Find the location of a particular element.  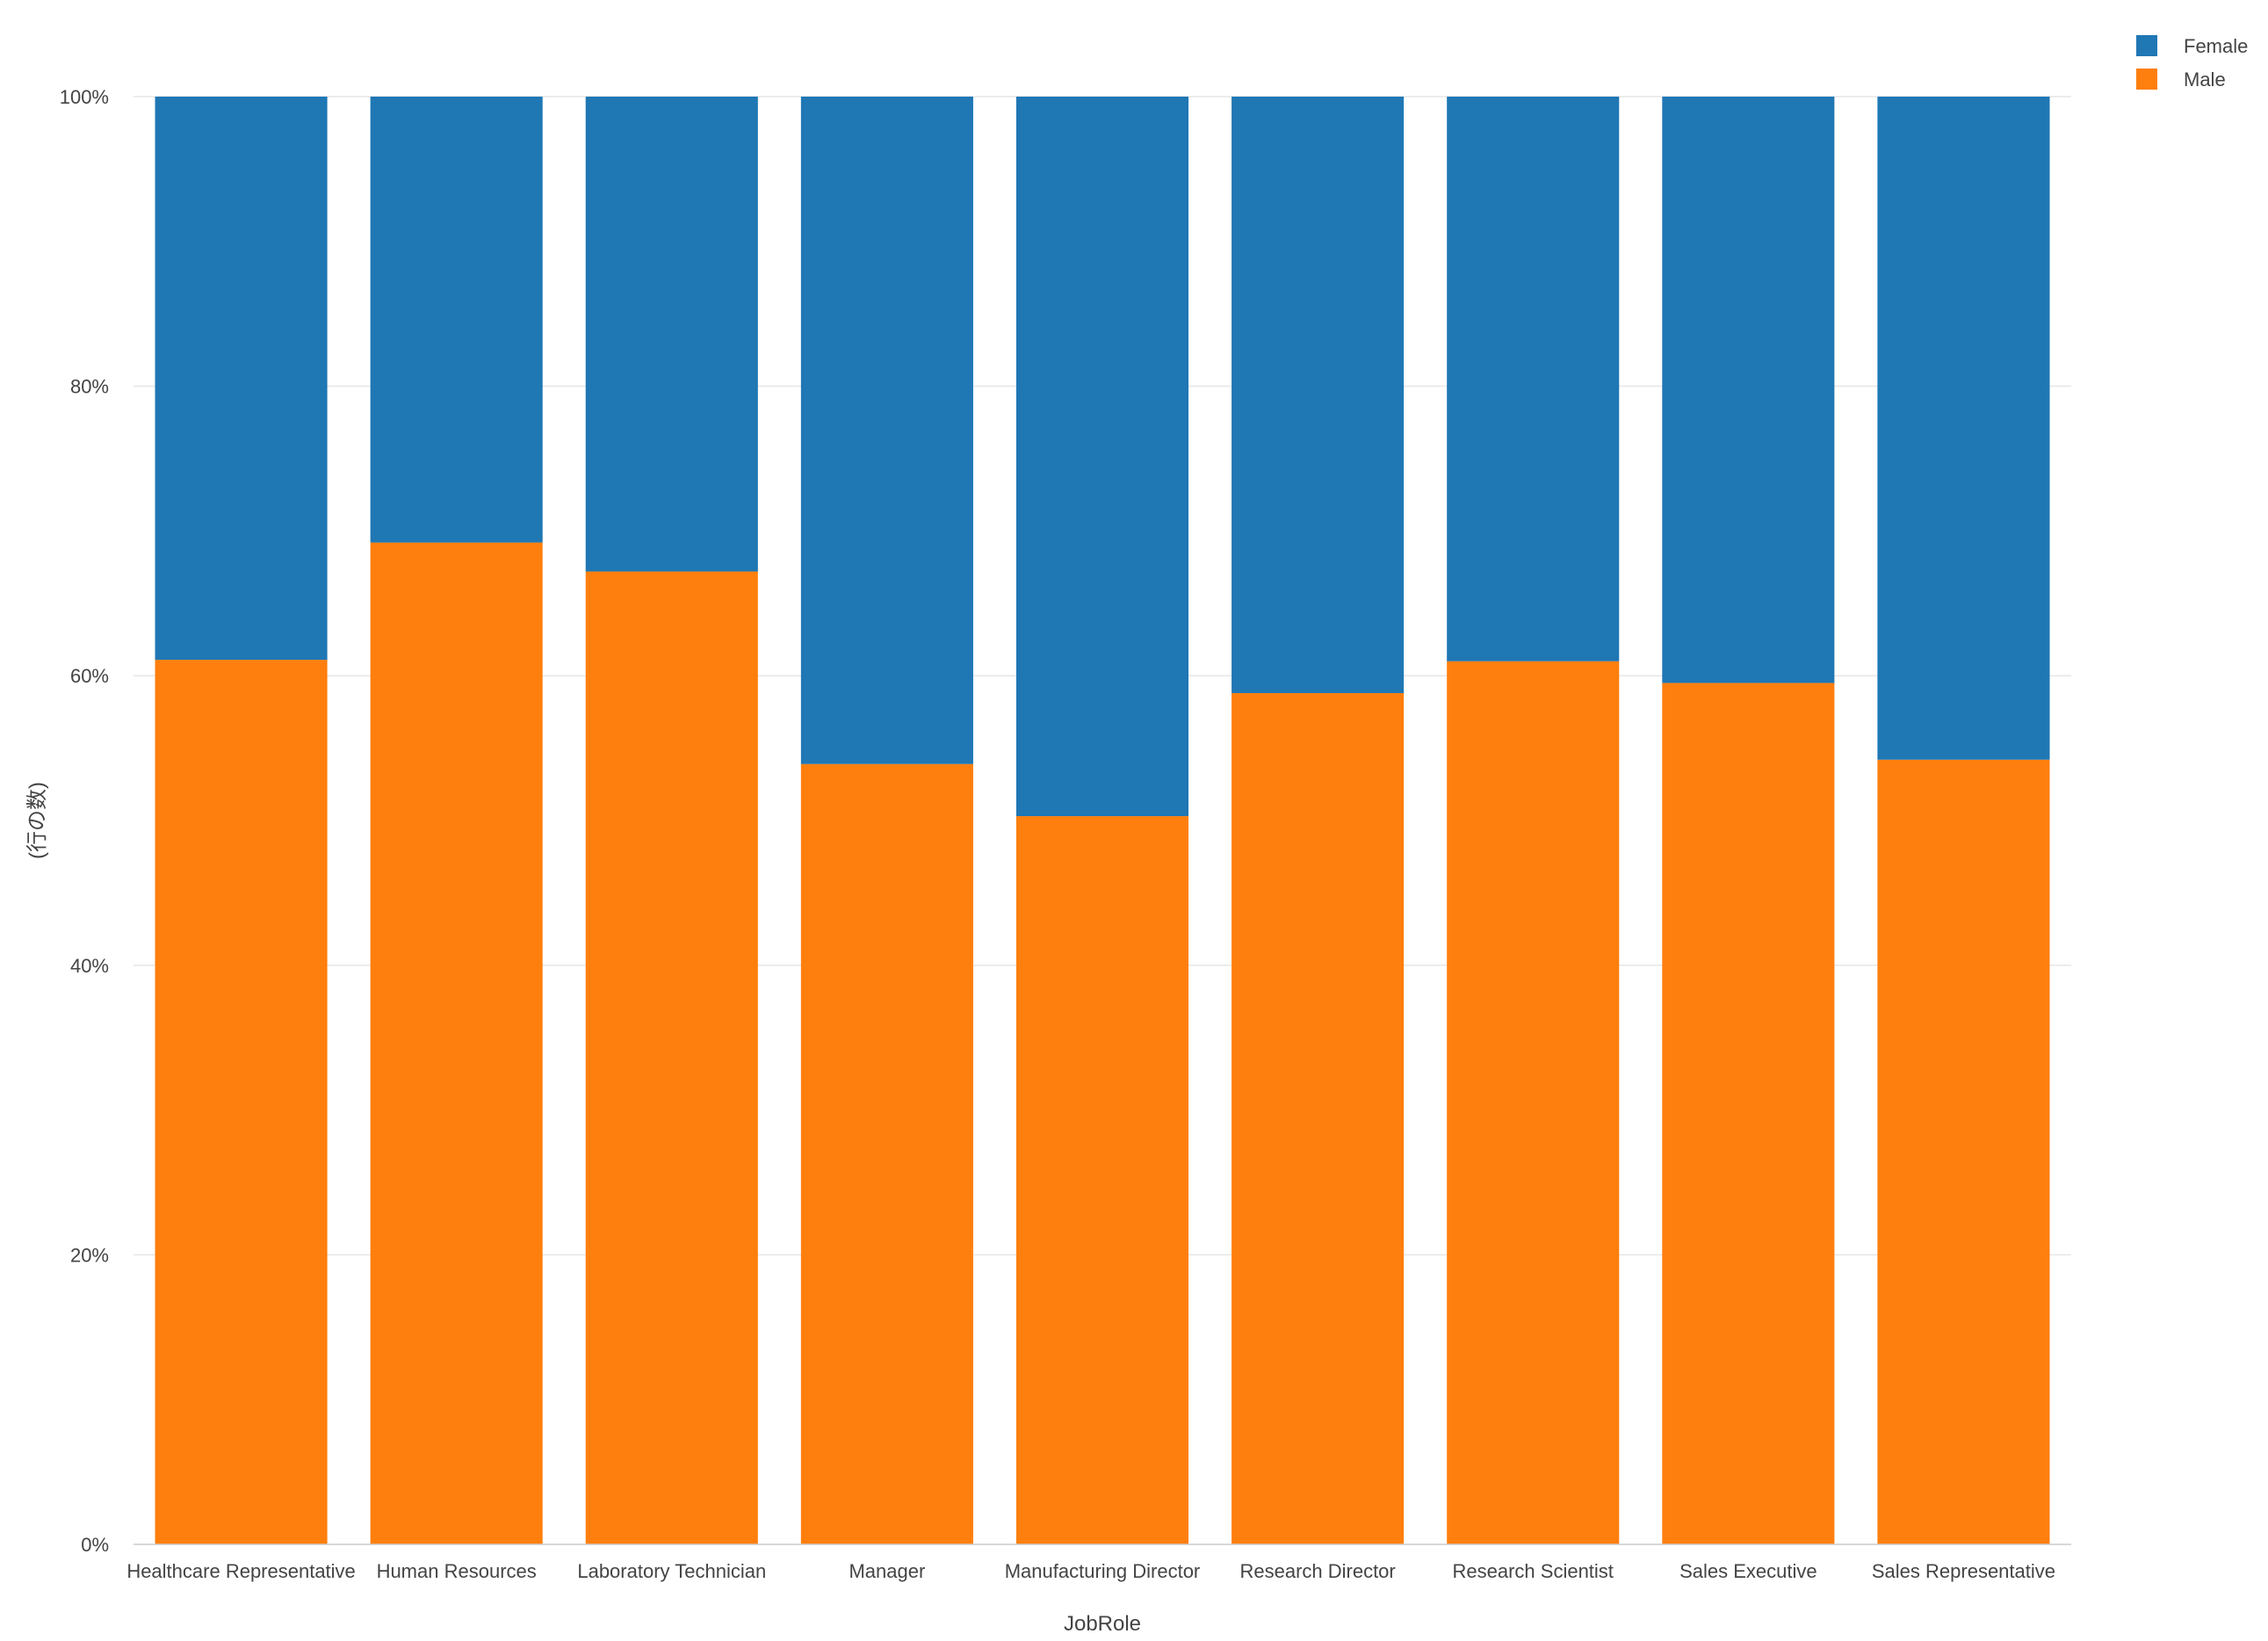

y-tick-label: 80% is located at coordinates (90, 387).